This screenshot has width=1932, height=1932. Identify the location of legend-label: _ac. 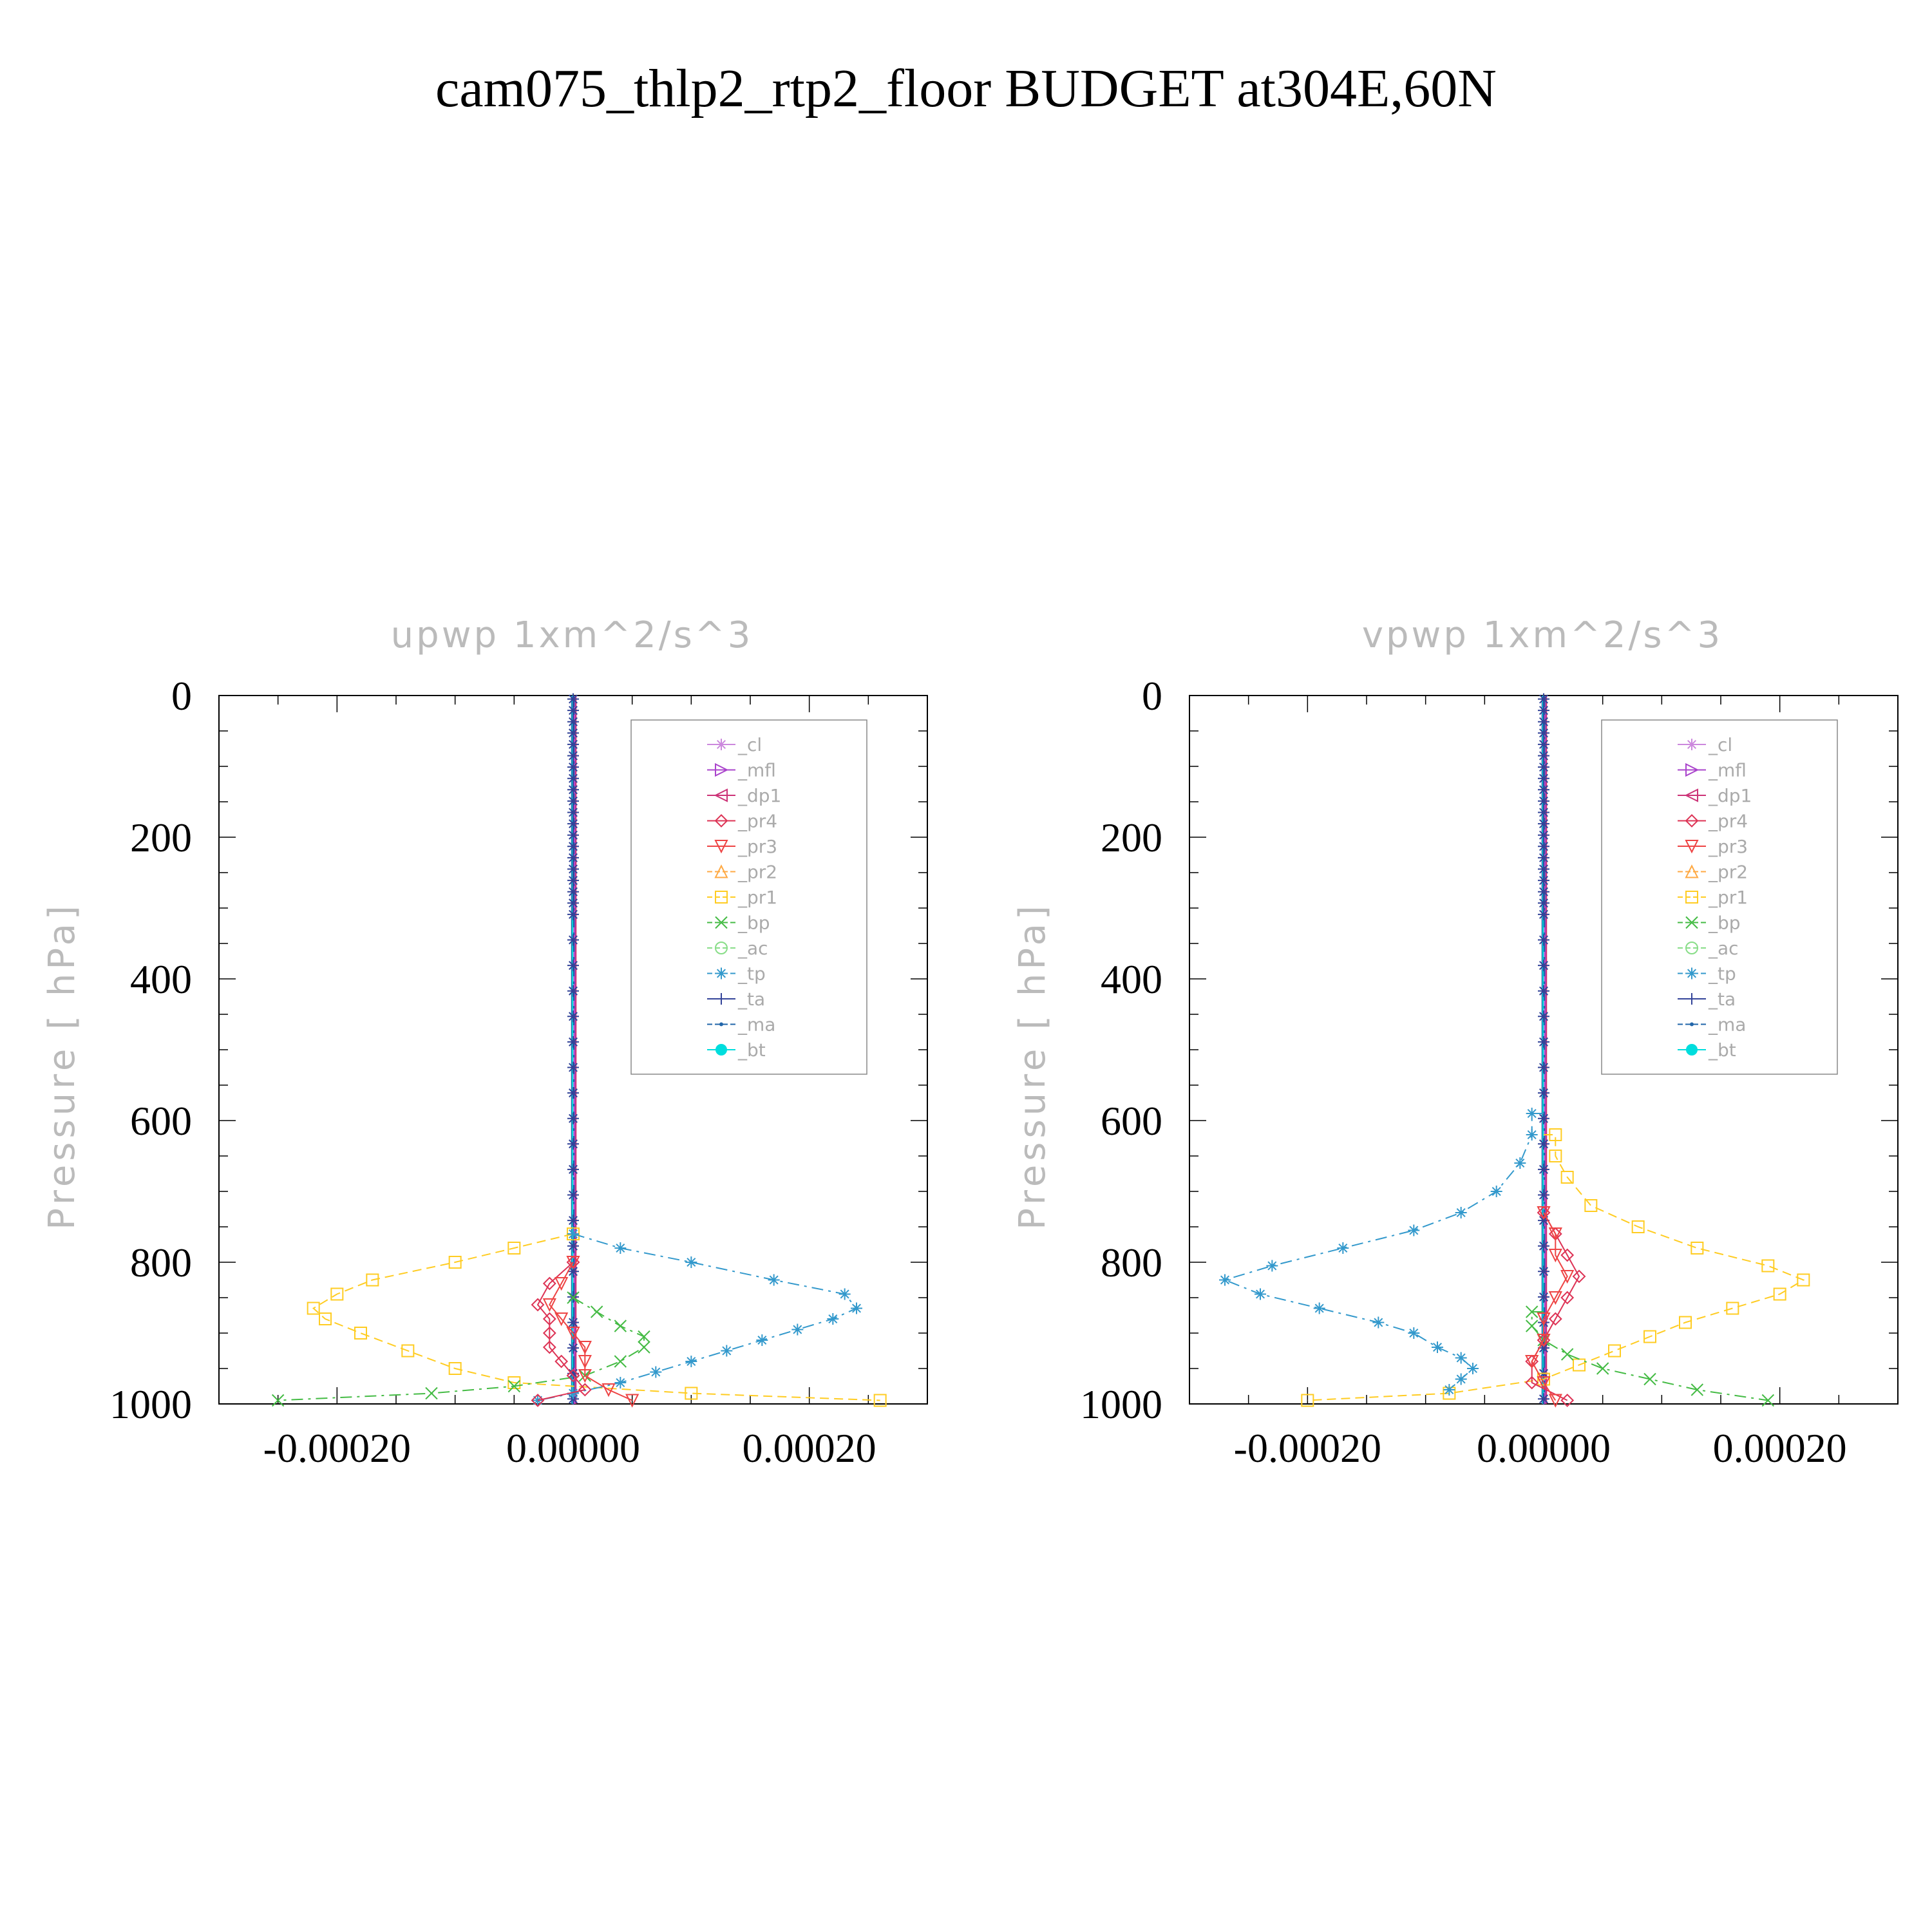
(1723, 948).